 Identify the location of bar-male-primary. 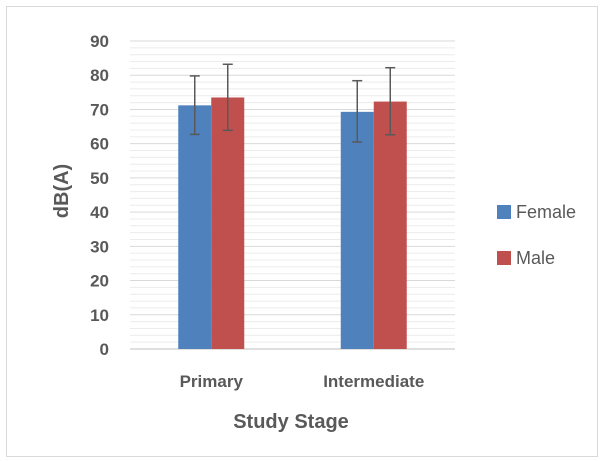
(228, 223).